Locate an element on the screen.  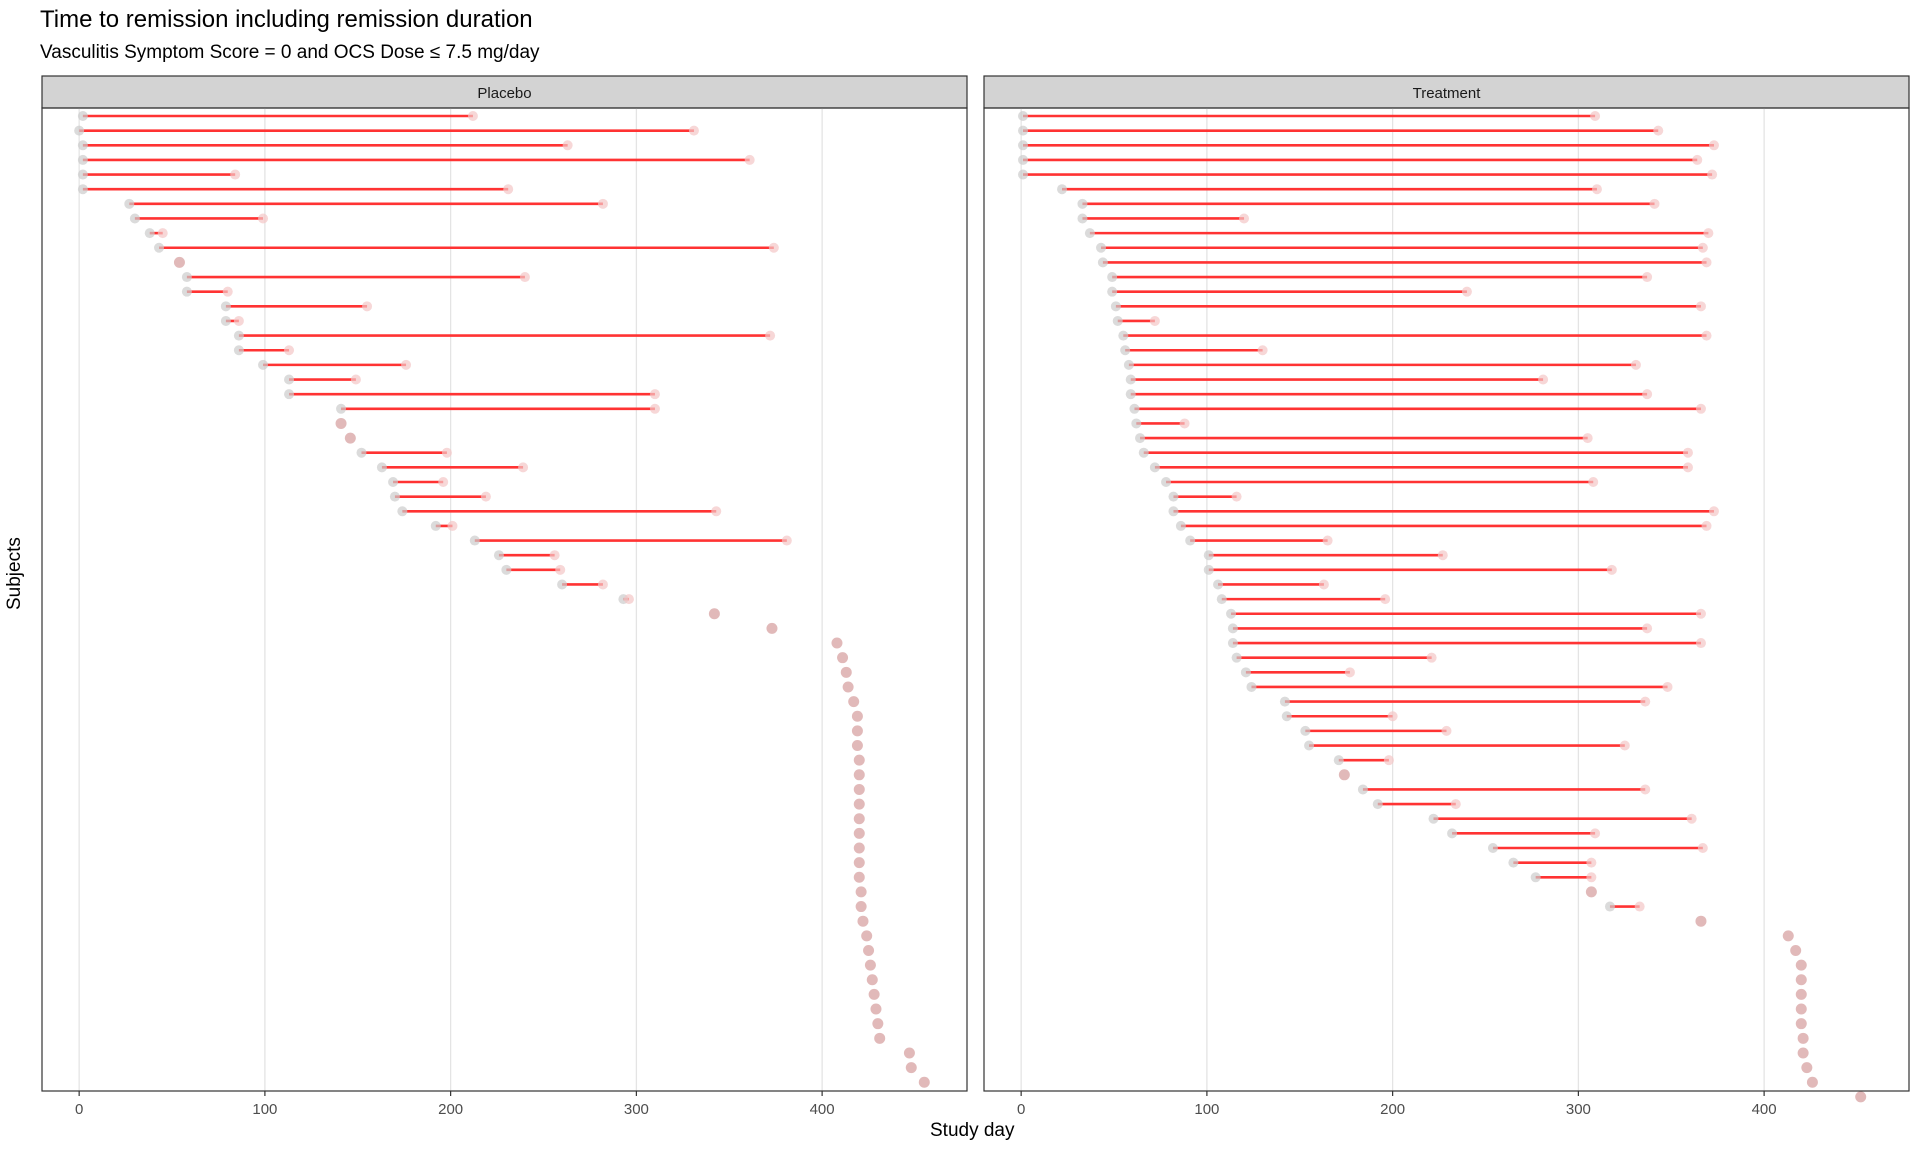
x-tick-label: 300 is located at coordinates (636, 1109).